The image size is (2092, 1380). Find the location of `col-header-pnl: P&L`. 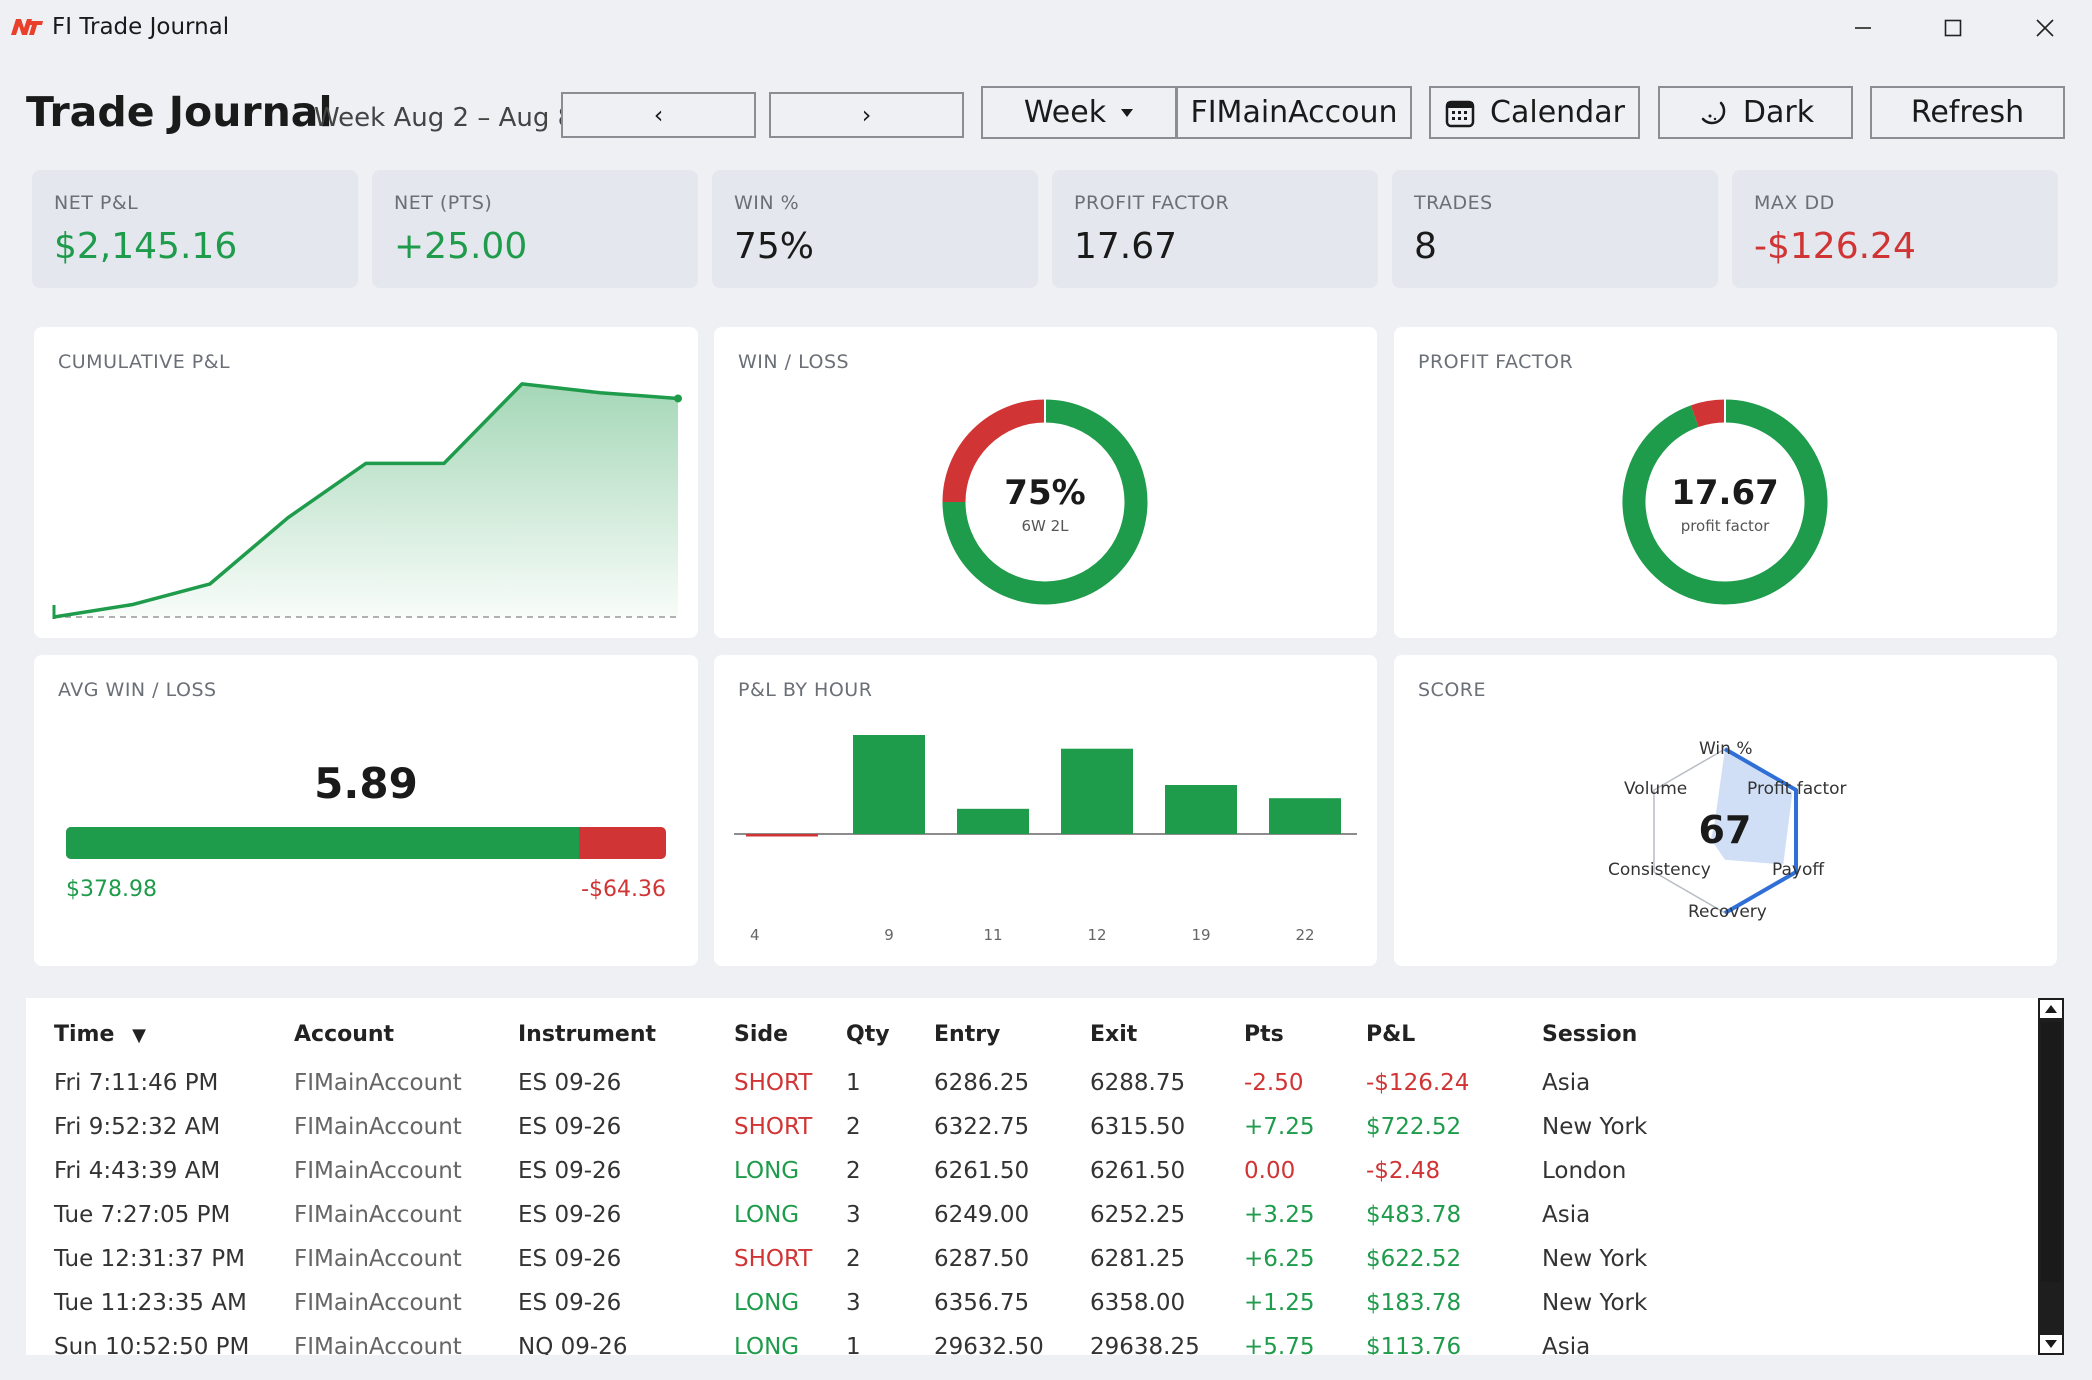

col-header-pnl: P&L is located at coordinates (1391, 1034).